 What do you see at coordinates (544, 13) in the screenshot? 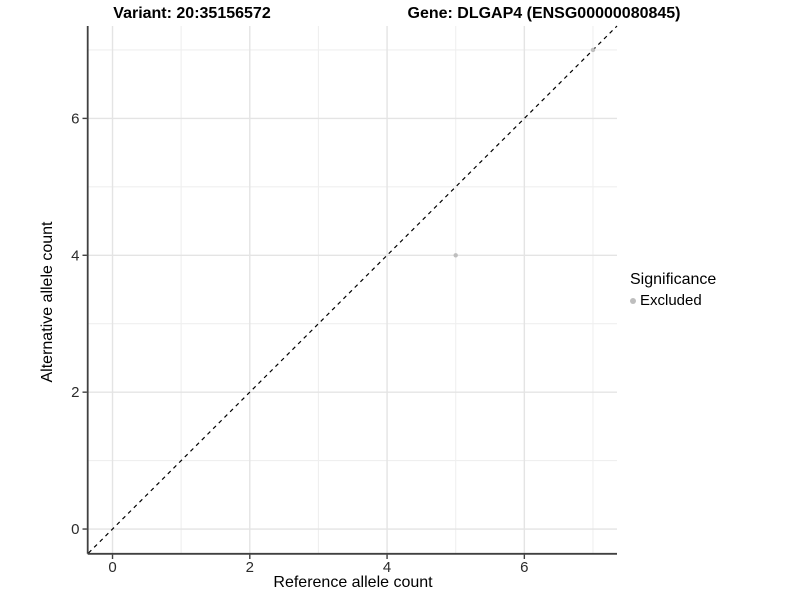
I see `plot-title-gene: Gene: DLGAP4 (ENSG00000080845)` at bounding box center [544, 13].